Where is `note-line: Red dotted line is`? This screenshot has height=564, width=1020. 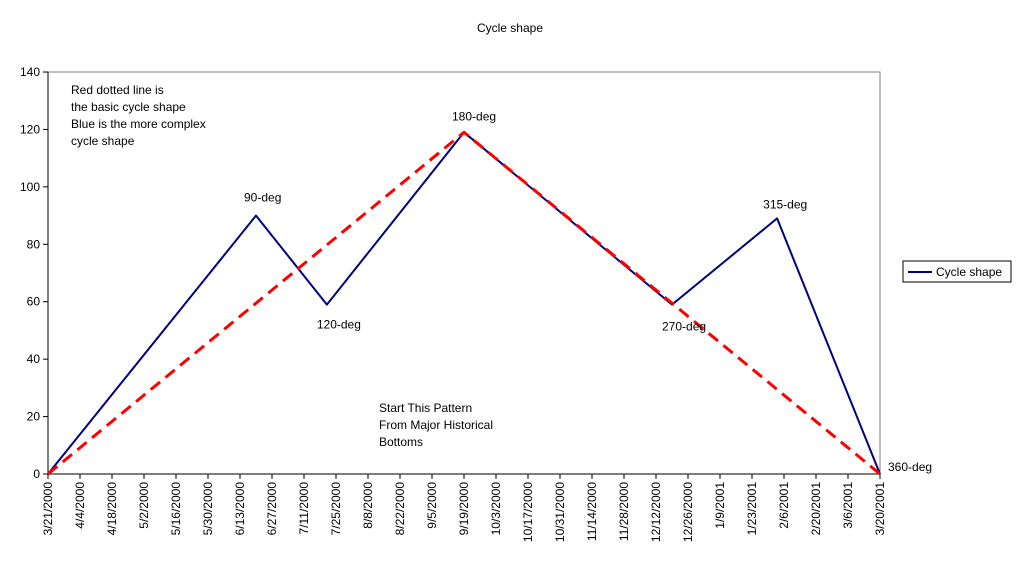
note-line: Red dotted line is is located at coordinates (117, 90).